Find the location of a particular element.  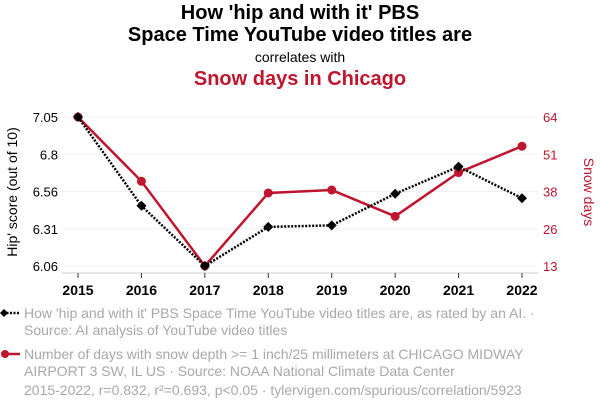

x-tick-label: 2017 is located at coordinates (204, 290).